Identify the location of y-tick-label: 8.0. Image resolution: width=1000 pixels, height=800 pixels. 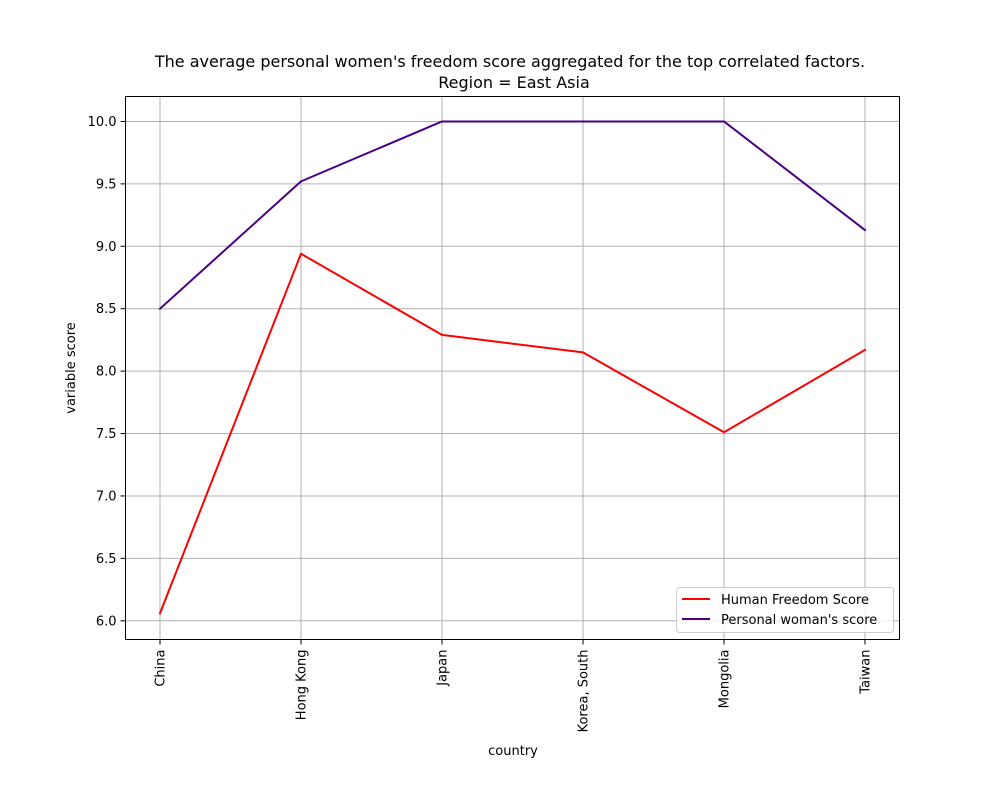
(106, 372).